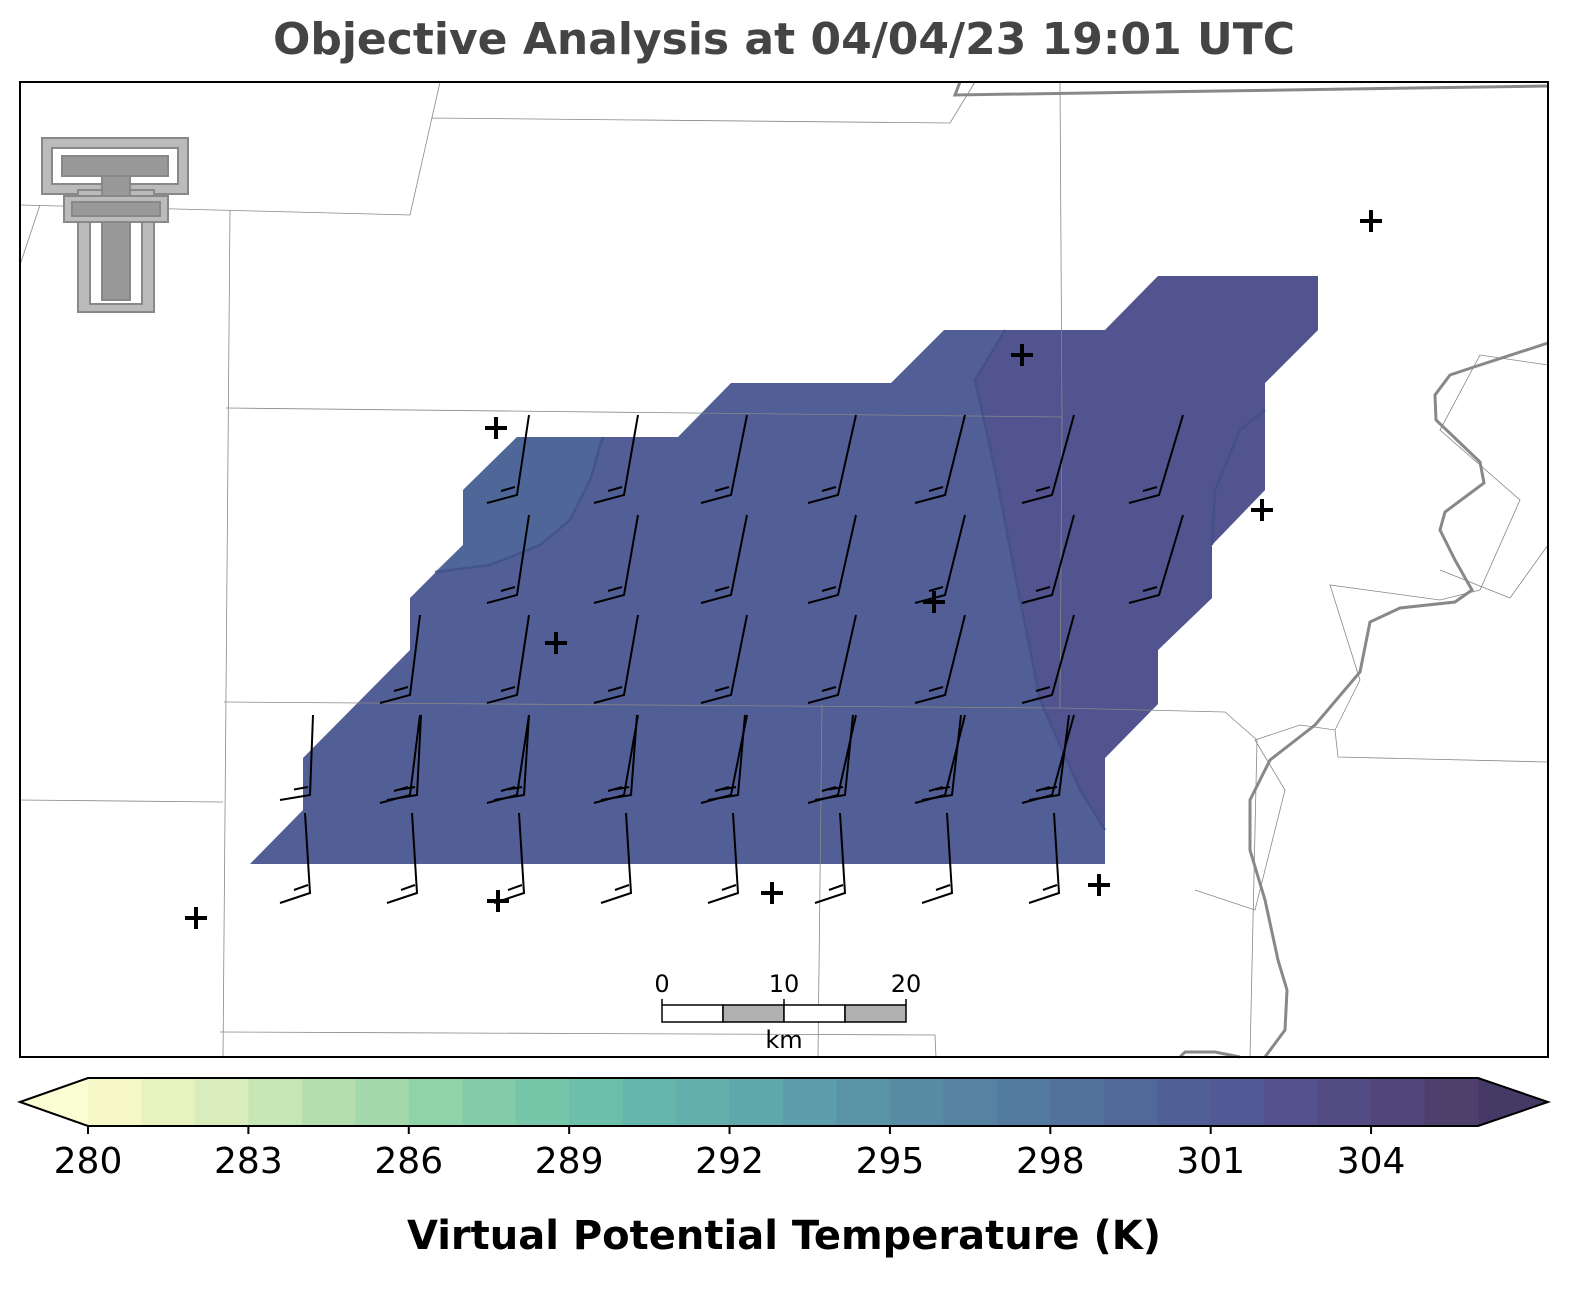  What do you see at coordinates (1050, 1161) in the screenshot?
I see `colorbar-tick-label: 298` at bounding box center [1050, 1161].